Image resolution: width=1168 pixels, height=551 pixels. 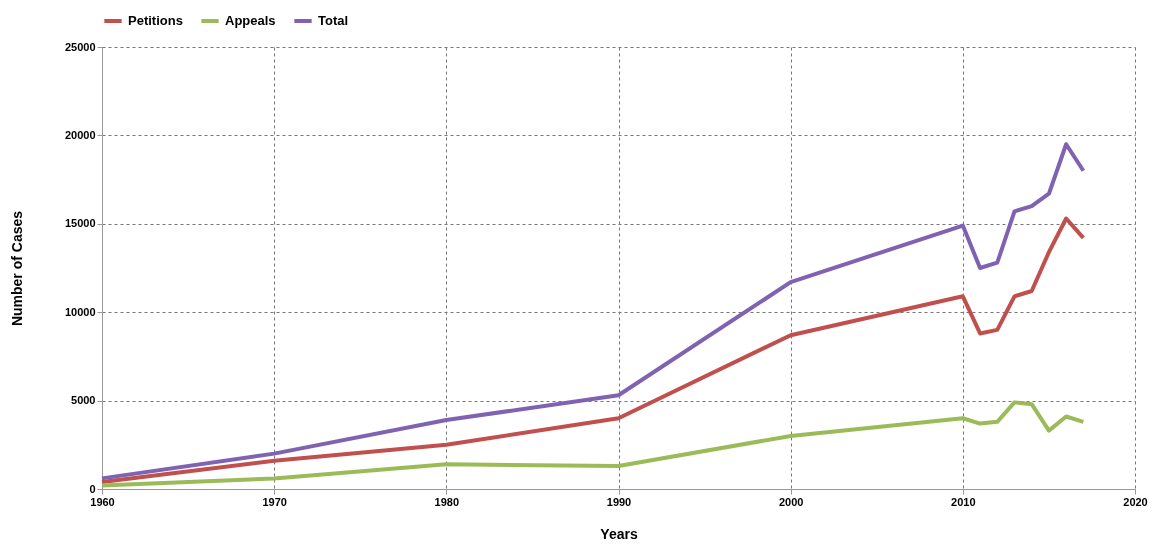 I want to click on line-series, so click(x=593, y=444).